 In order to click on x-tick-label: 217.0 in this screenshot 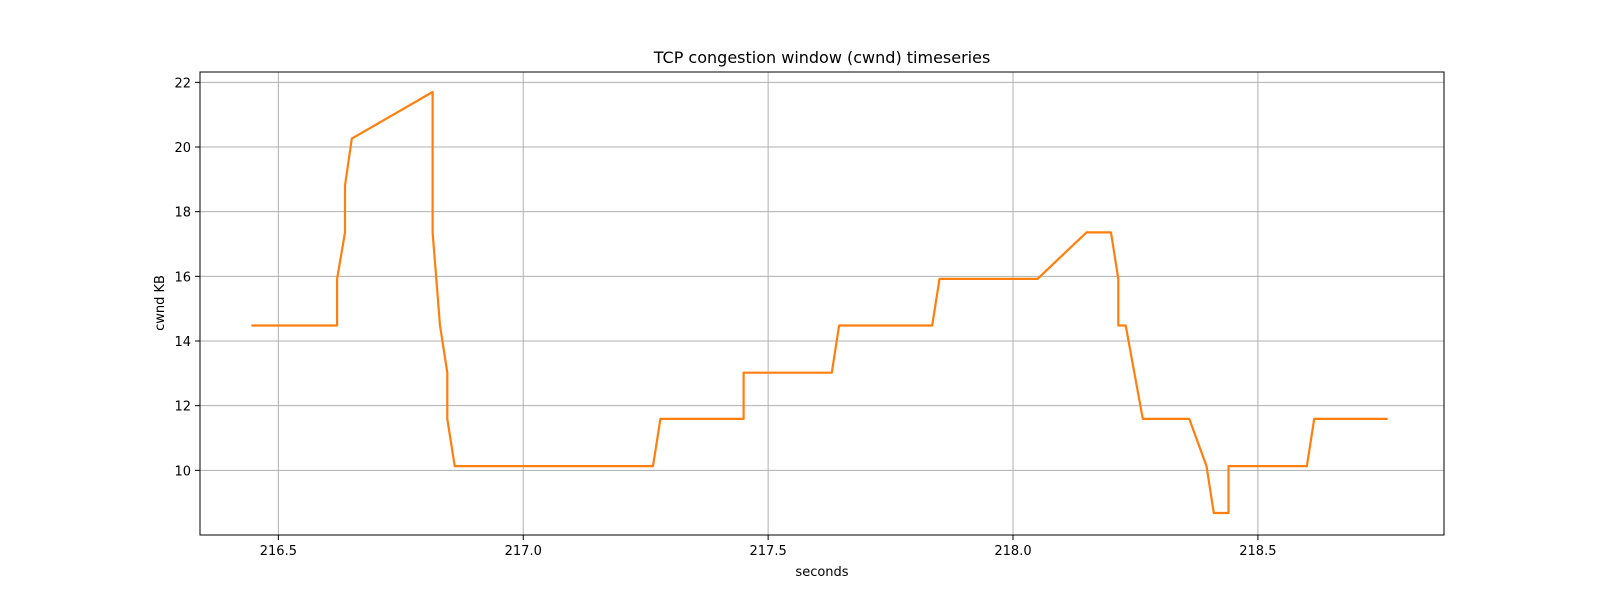, I will do `click(523, 551)`.